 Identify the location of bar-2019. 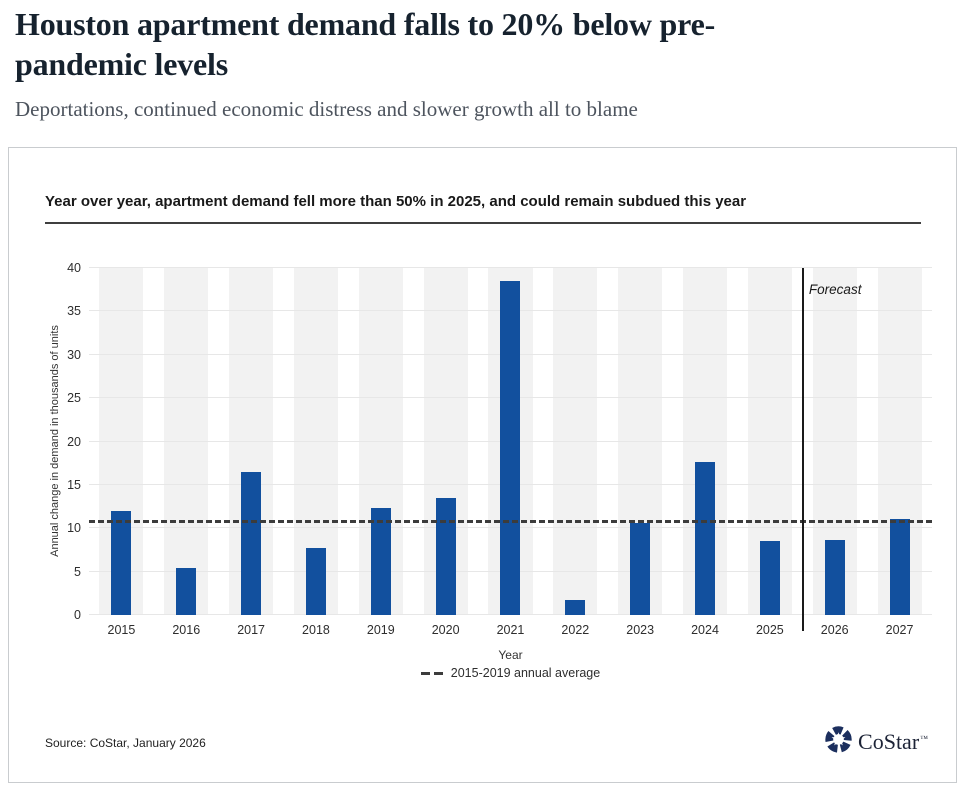
(380, 561).